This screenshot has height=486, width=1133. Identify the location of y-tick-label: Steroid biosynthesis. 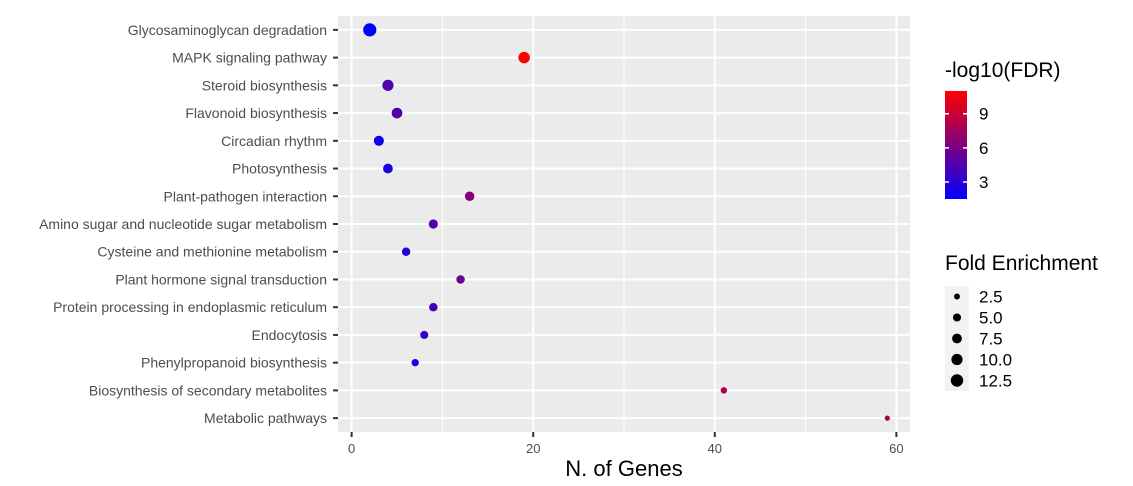
(264, 85).